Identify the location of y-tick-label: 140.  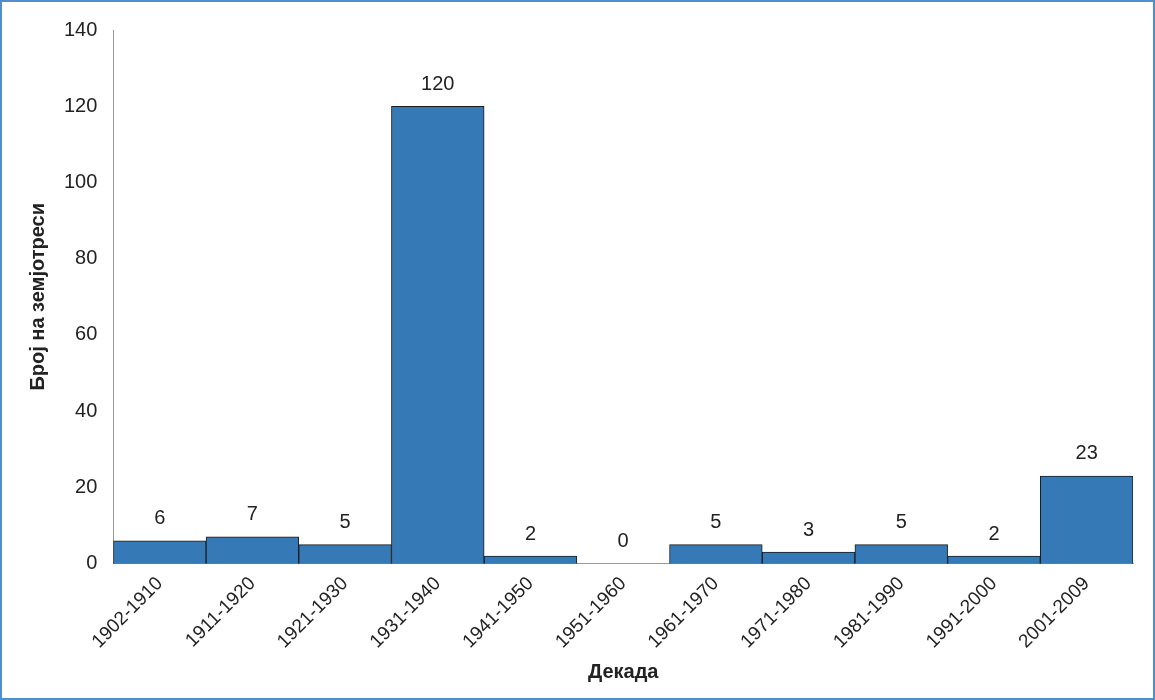
(80, 28).